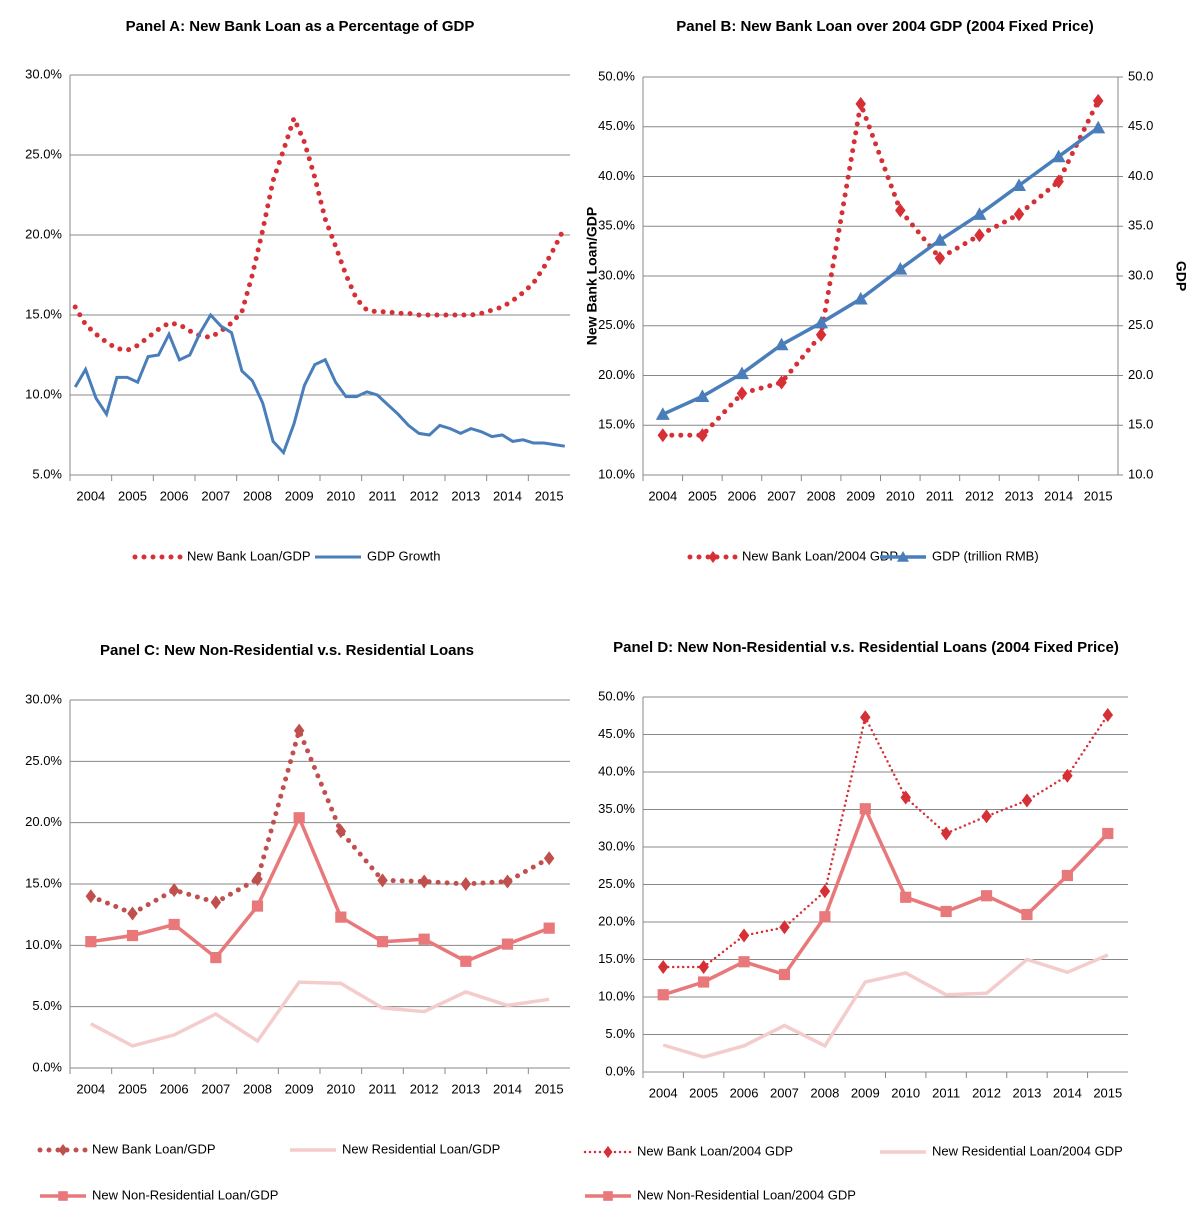 This screenshot has width=1193, height=1205. I want to click on y2-tick-label: 15.0, so click(1140, 424).